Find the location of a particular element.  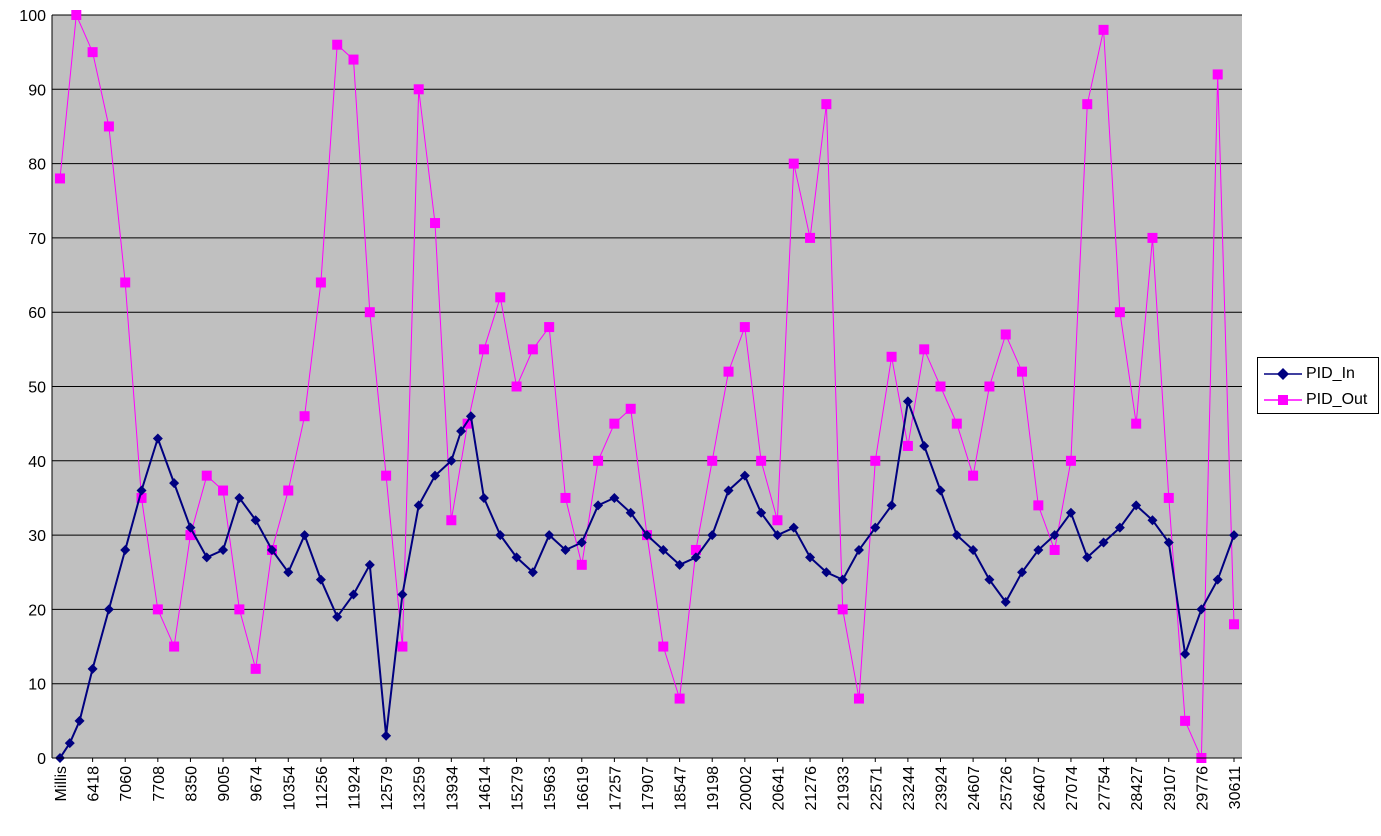

x-tick-label: 28427 is located at coordinates (1137, 788).